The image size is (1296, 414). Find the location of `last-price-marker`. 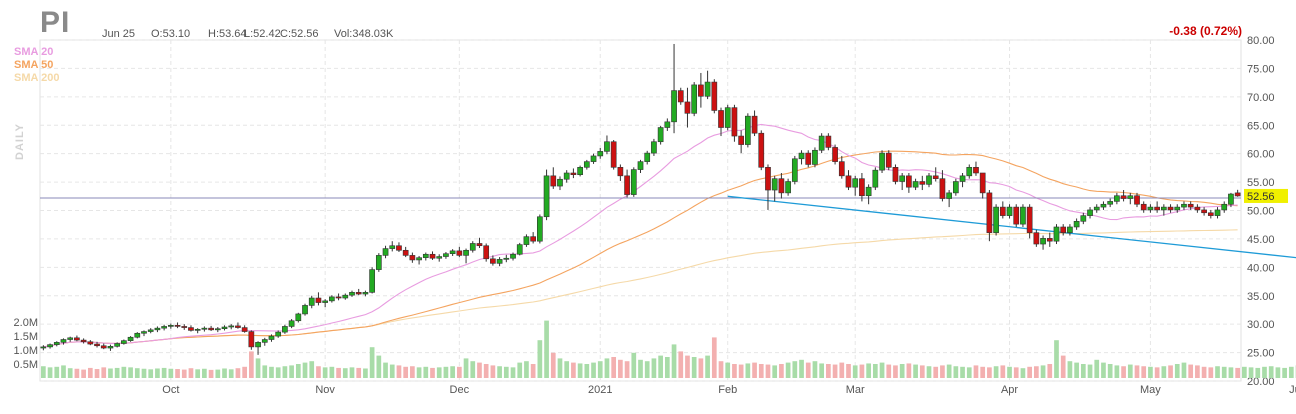

last-price-marker is located at coordinates (1266, 195).